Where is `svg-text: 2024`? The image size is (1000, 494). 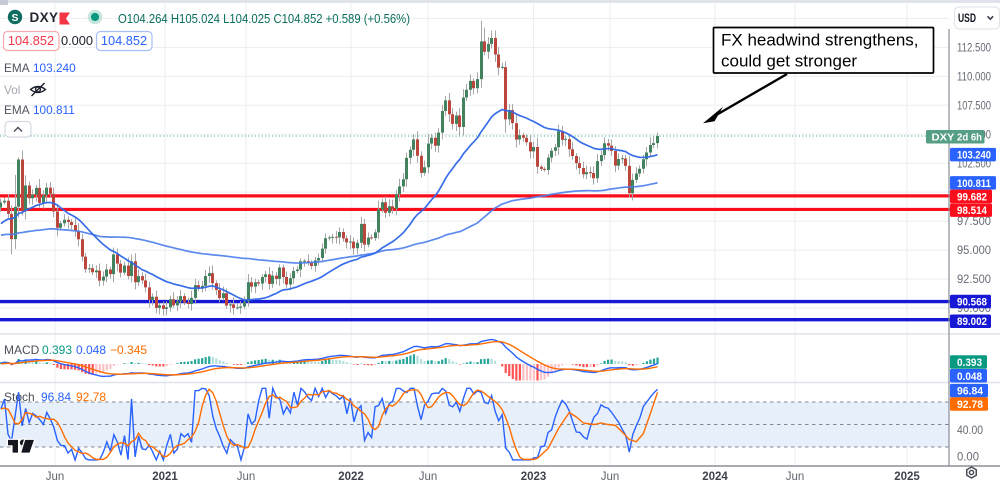
svg-text: 2024 is located at coordinates (715, 477).